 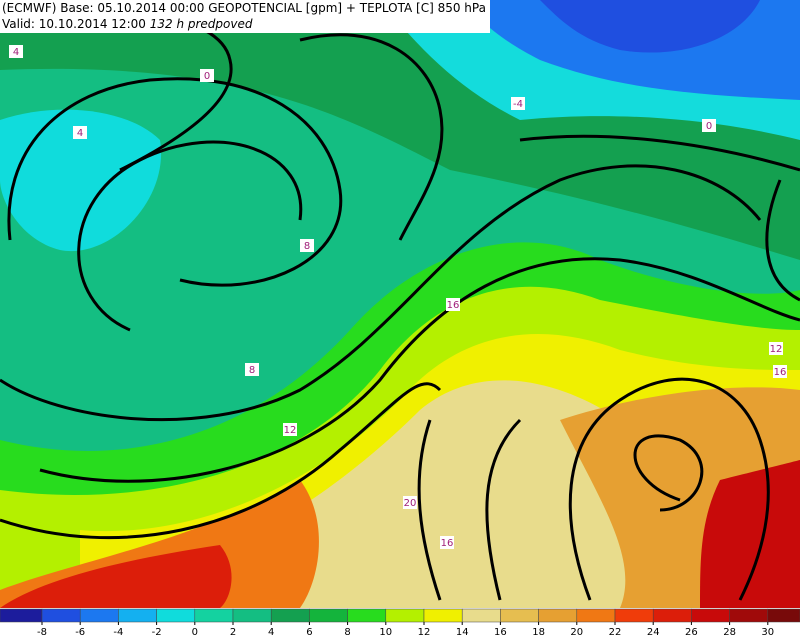 I want to click on contour-label: -4, so click(x=518, y=104).